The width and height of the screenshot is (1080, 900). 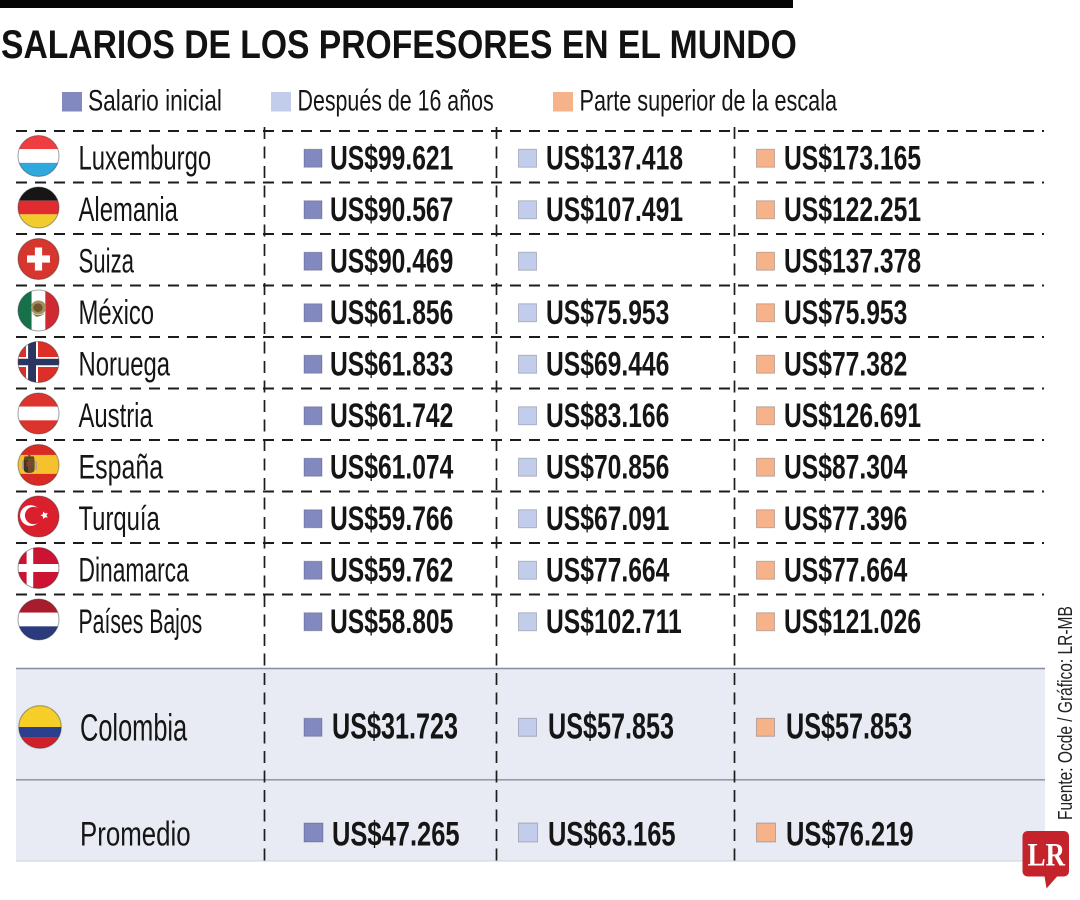 I want to click on svg-text: US$67.091, so click(x=607, y=519).